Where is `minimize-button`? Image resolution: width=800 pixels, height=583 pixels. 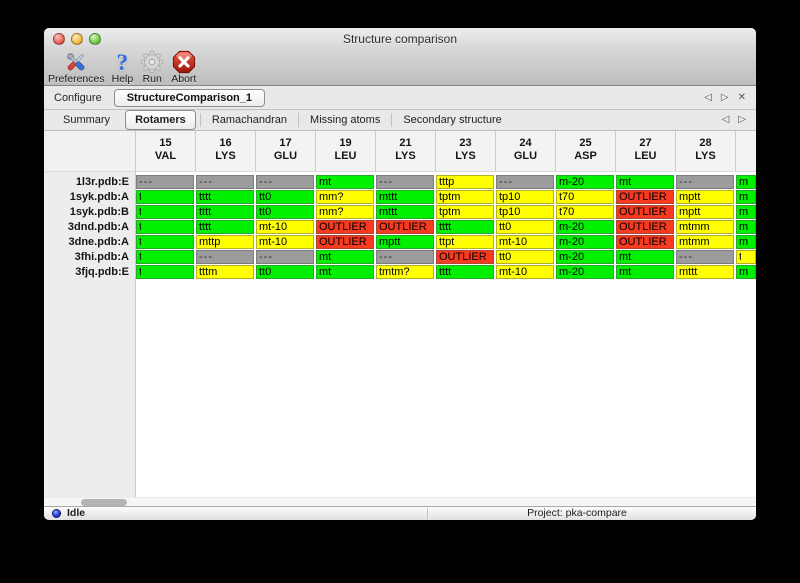 minimize-button is located at coordinates (77, 39).